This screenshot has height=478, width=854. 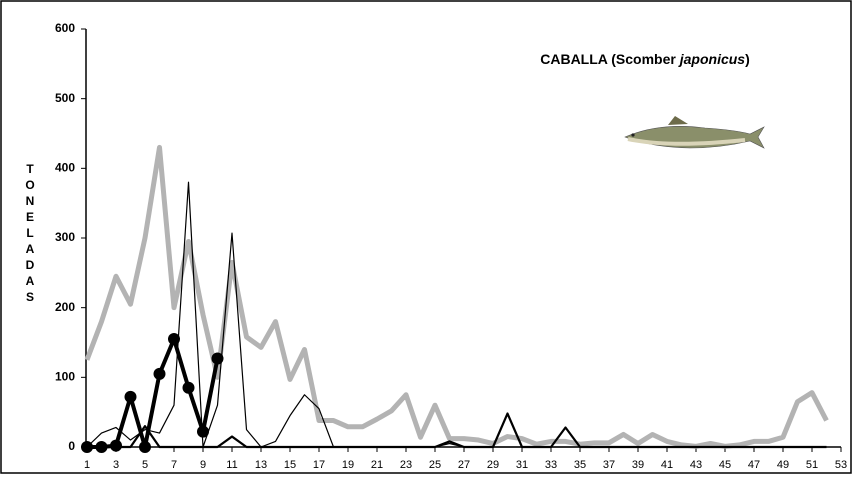 I want to click on title-part: japonicus, so click(x=712, y=59).